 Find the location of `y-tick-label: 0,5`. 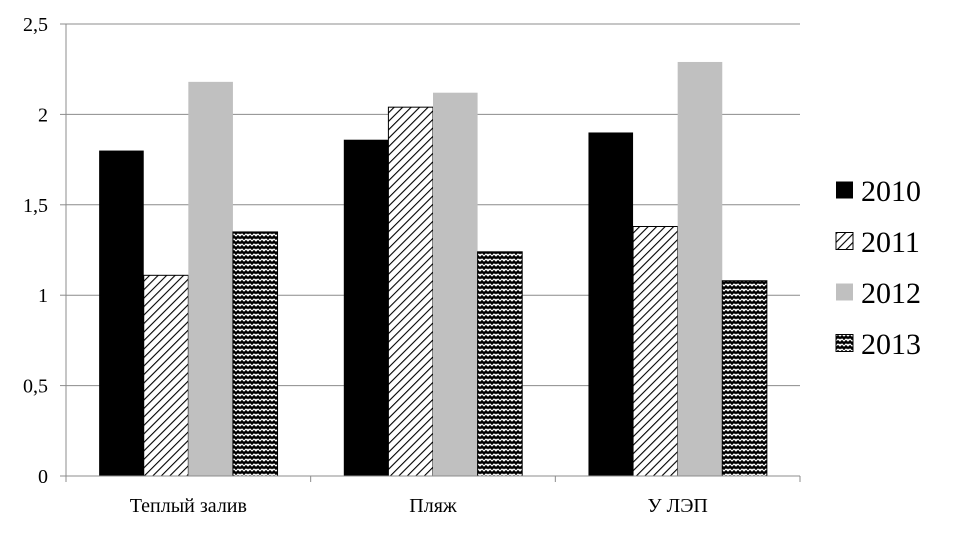

y-tick-label: 0,5 is located at coordinates (35, 387).